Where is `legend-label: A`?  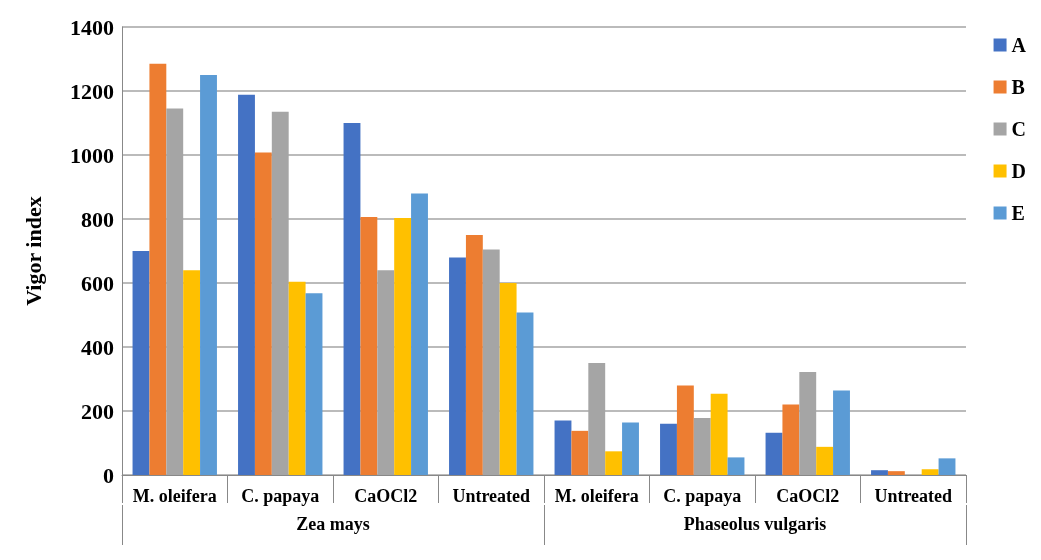 legend-label: A is located at coordinates (1019, 45).